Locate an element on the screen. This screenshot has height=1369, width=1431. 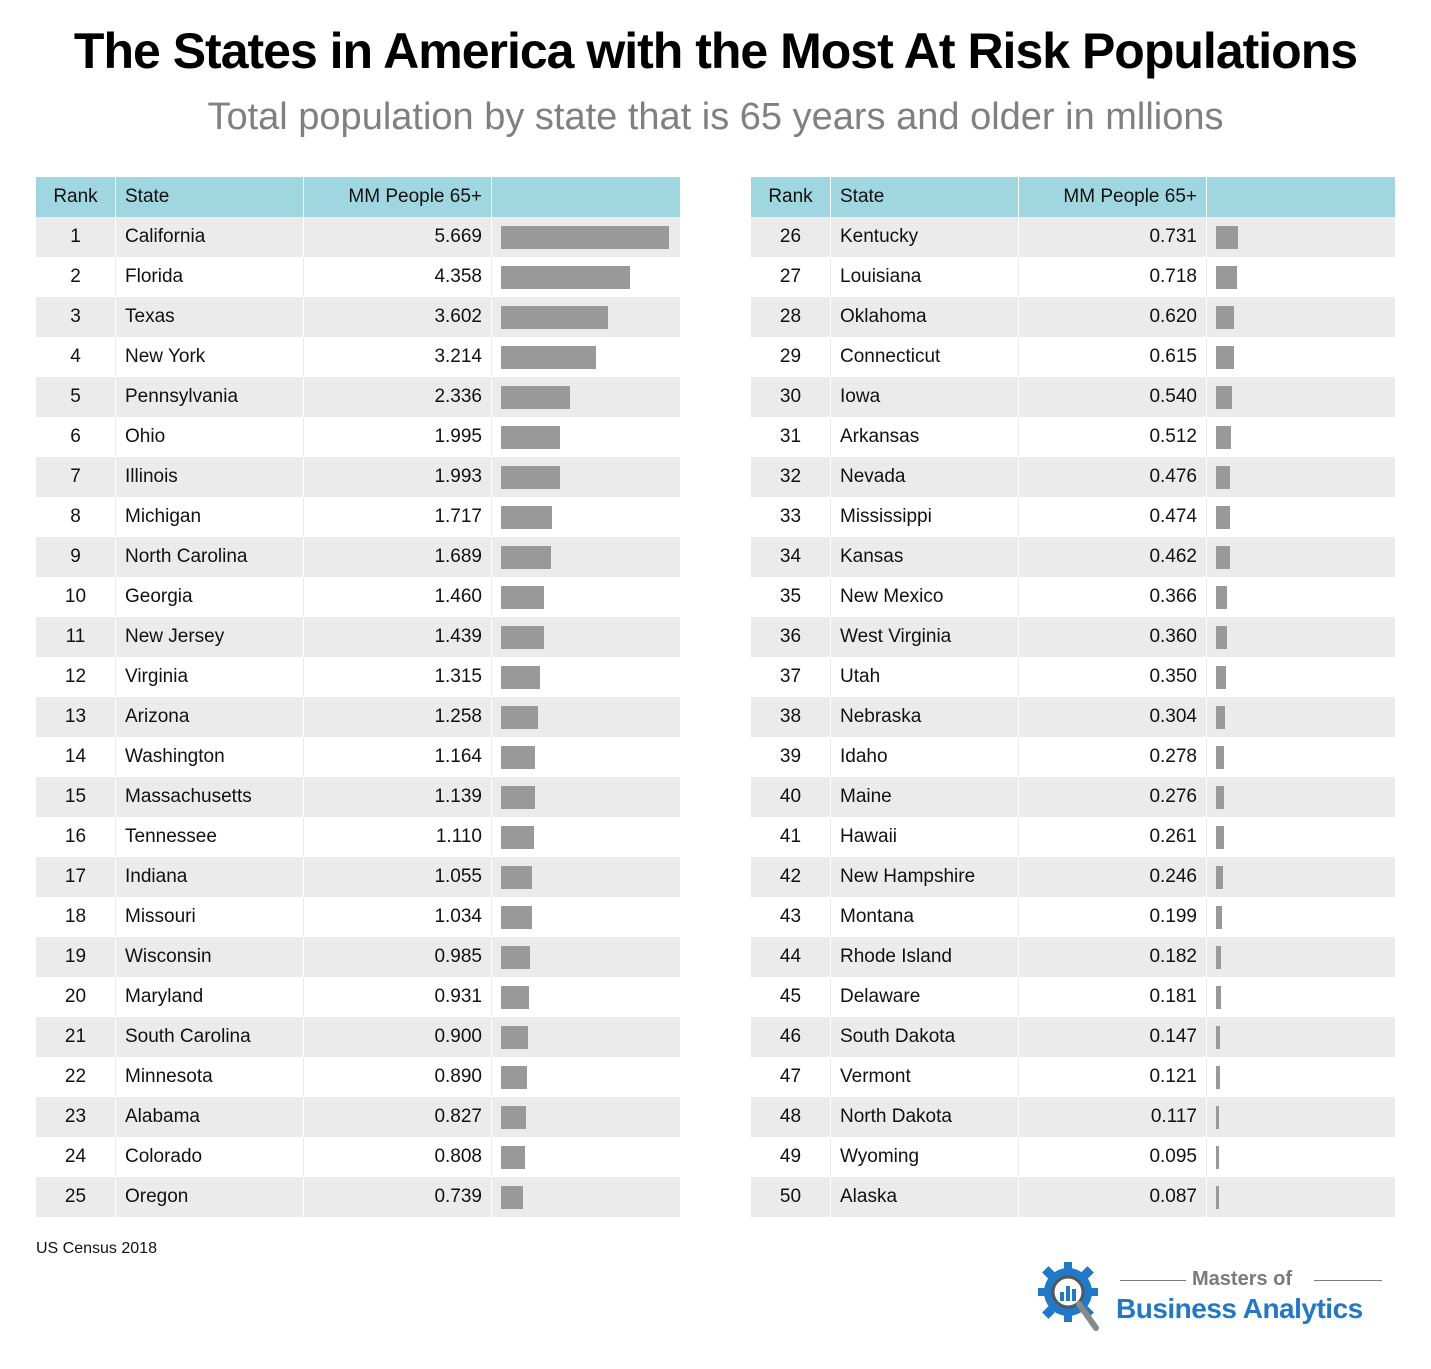
table-row: 38 Nebraska 0.304 is located at coordinates (1073, 717).